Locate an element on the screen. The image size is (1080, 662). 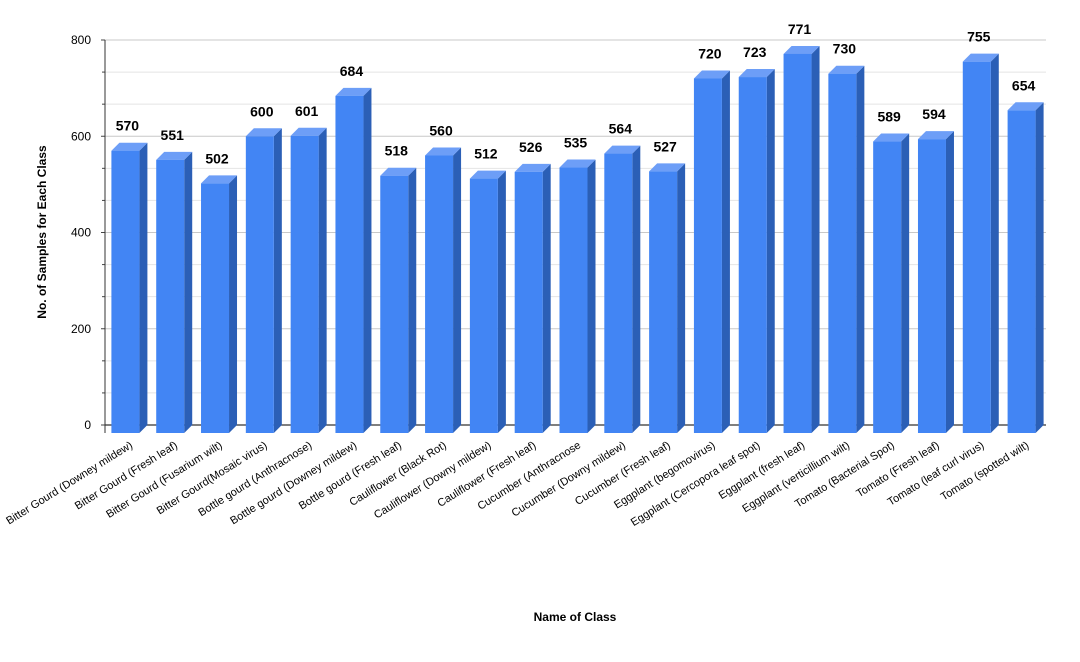
data-label: 594 is located at coordinates (934, 114).